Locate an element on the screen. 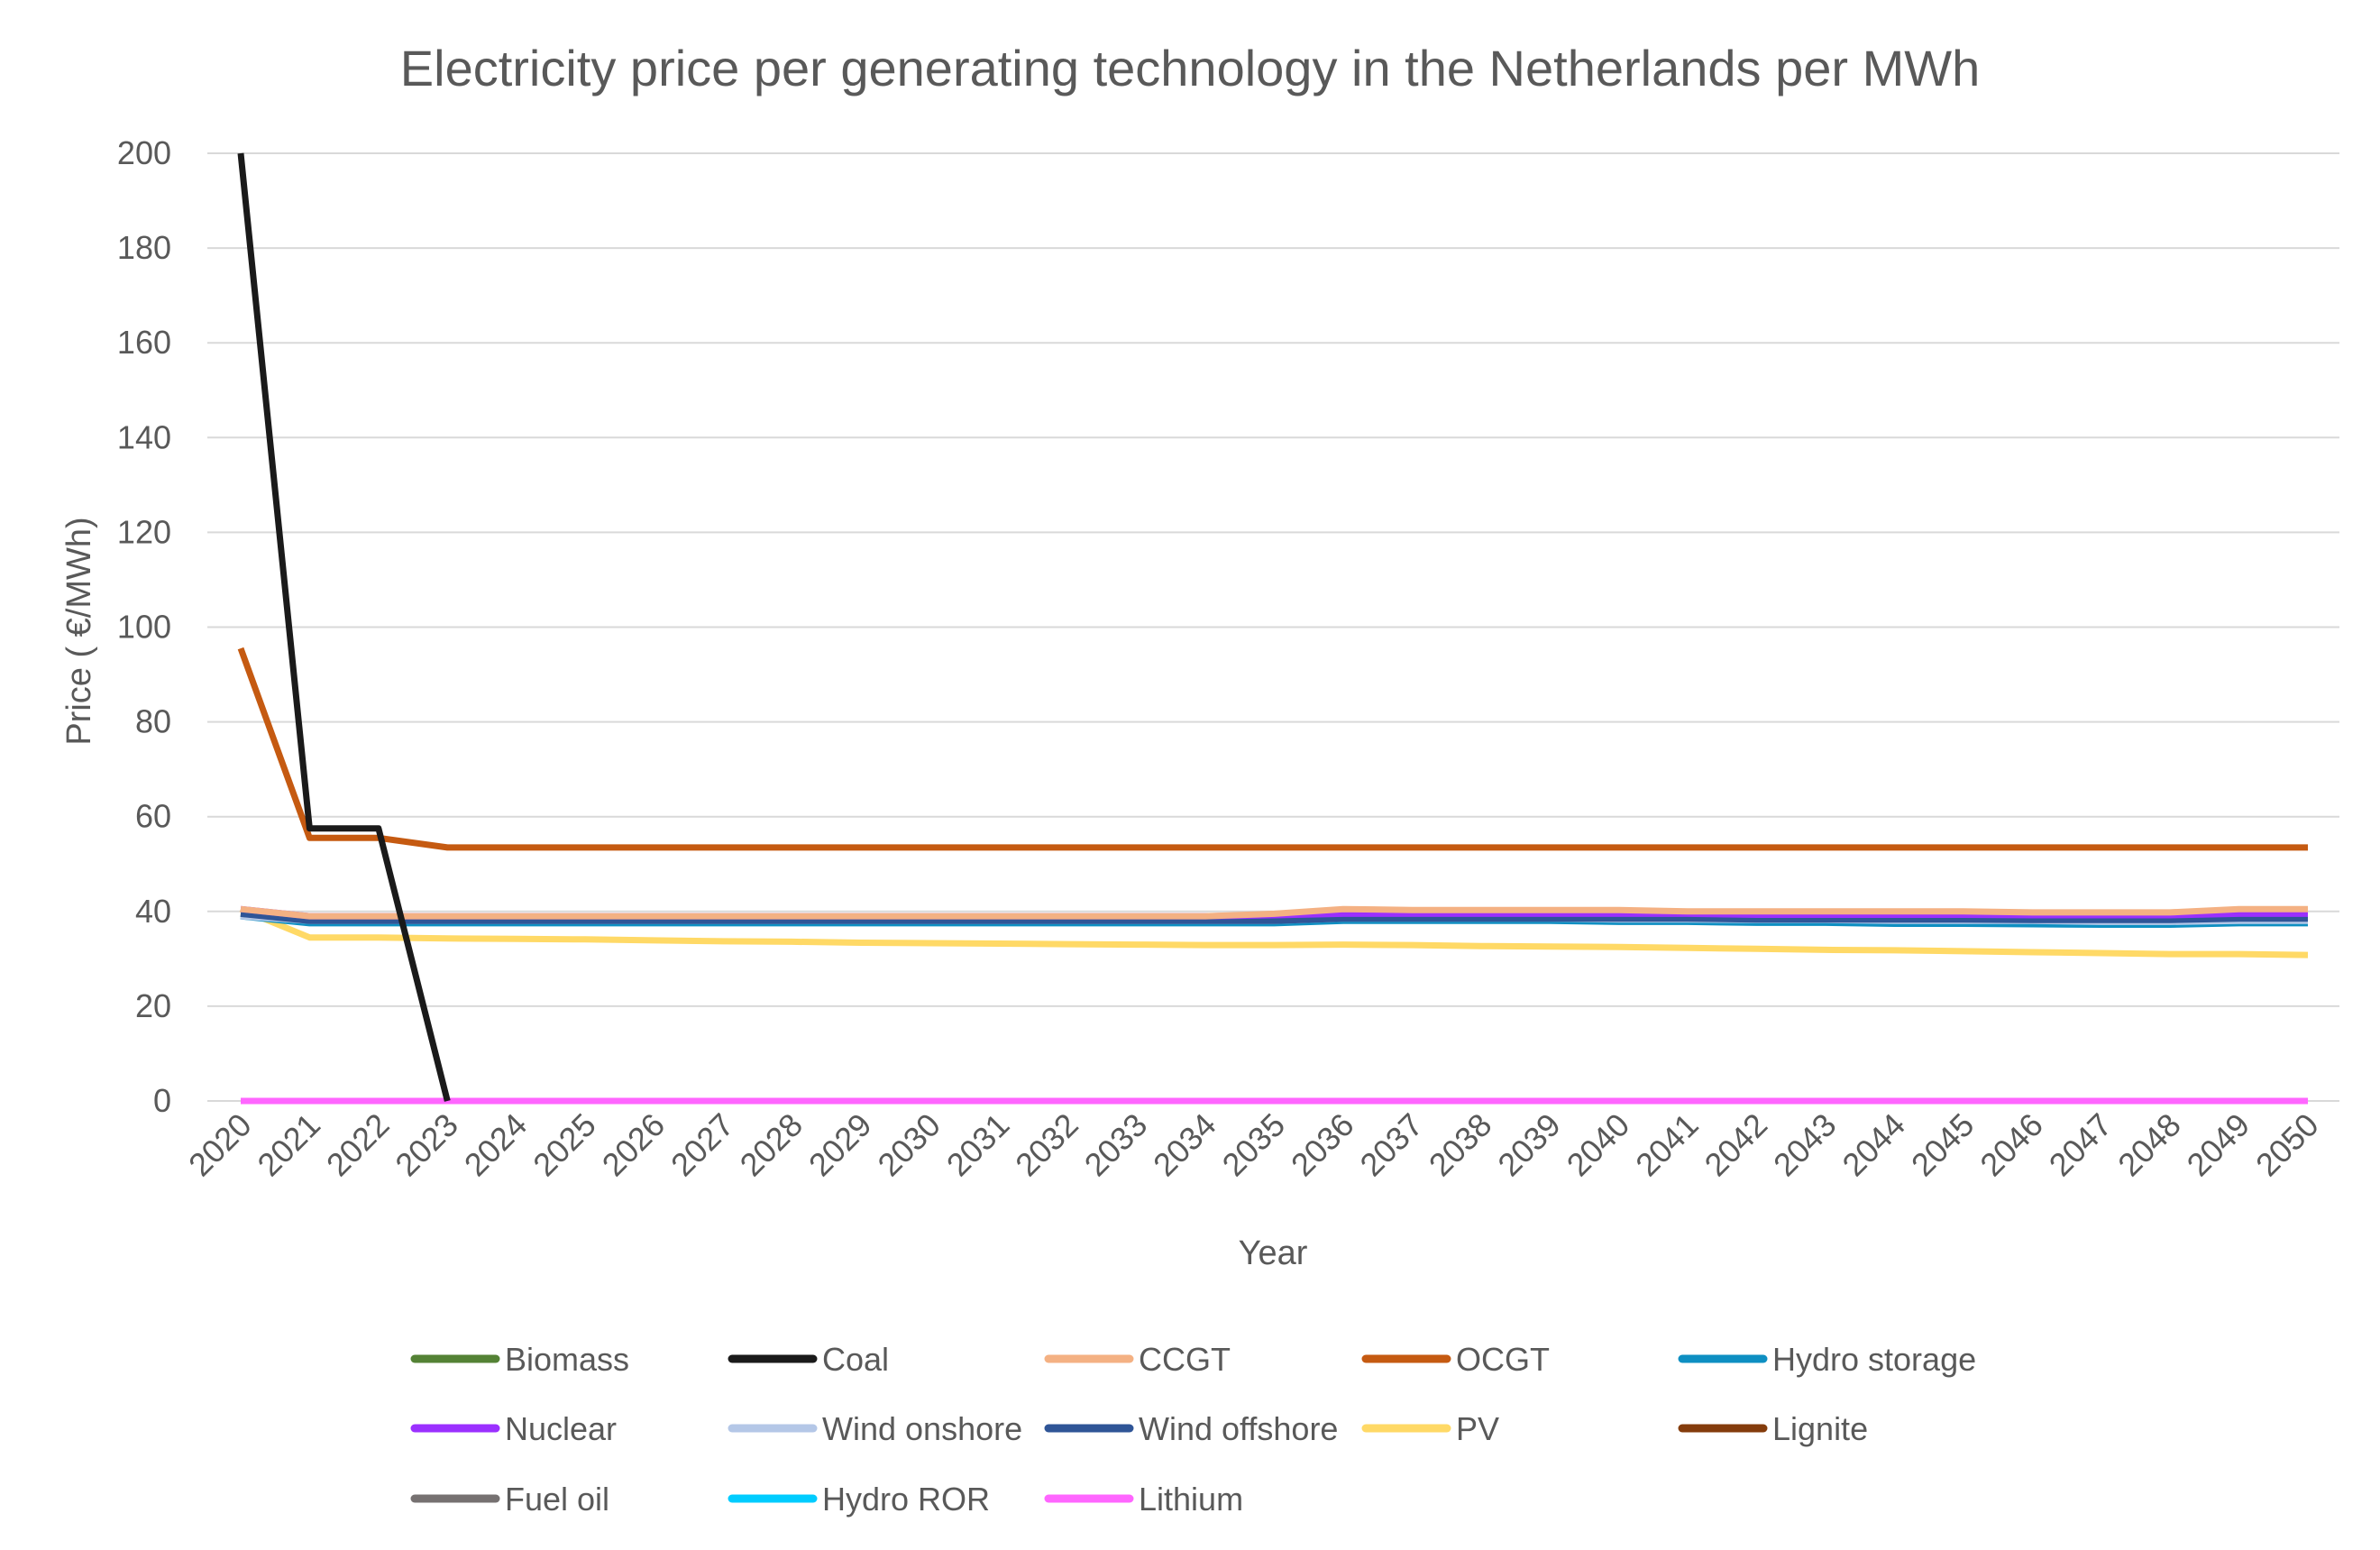  x-tick-label: 2022 is located at coordinates (358, 1145).